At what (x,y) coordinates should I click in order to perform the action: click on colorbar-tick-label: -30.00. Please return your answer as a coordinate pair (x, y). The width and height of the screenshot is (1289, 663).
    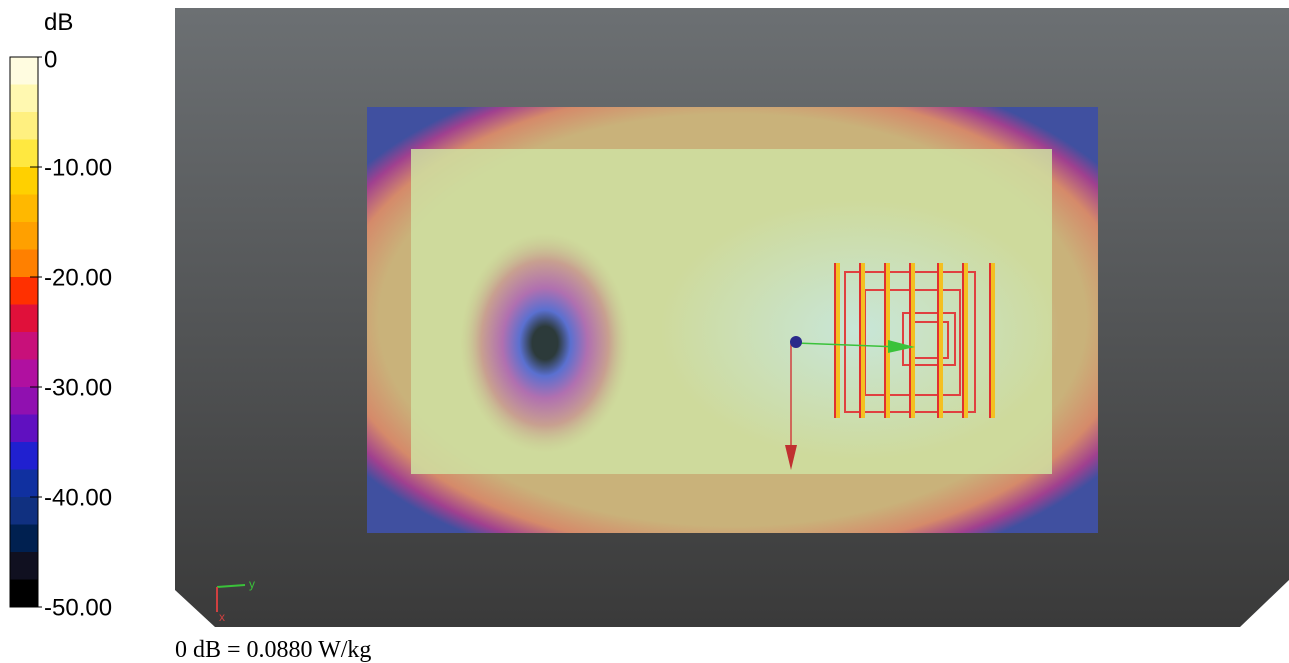
    Looking at the image, I should click on (78, 387).